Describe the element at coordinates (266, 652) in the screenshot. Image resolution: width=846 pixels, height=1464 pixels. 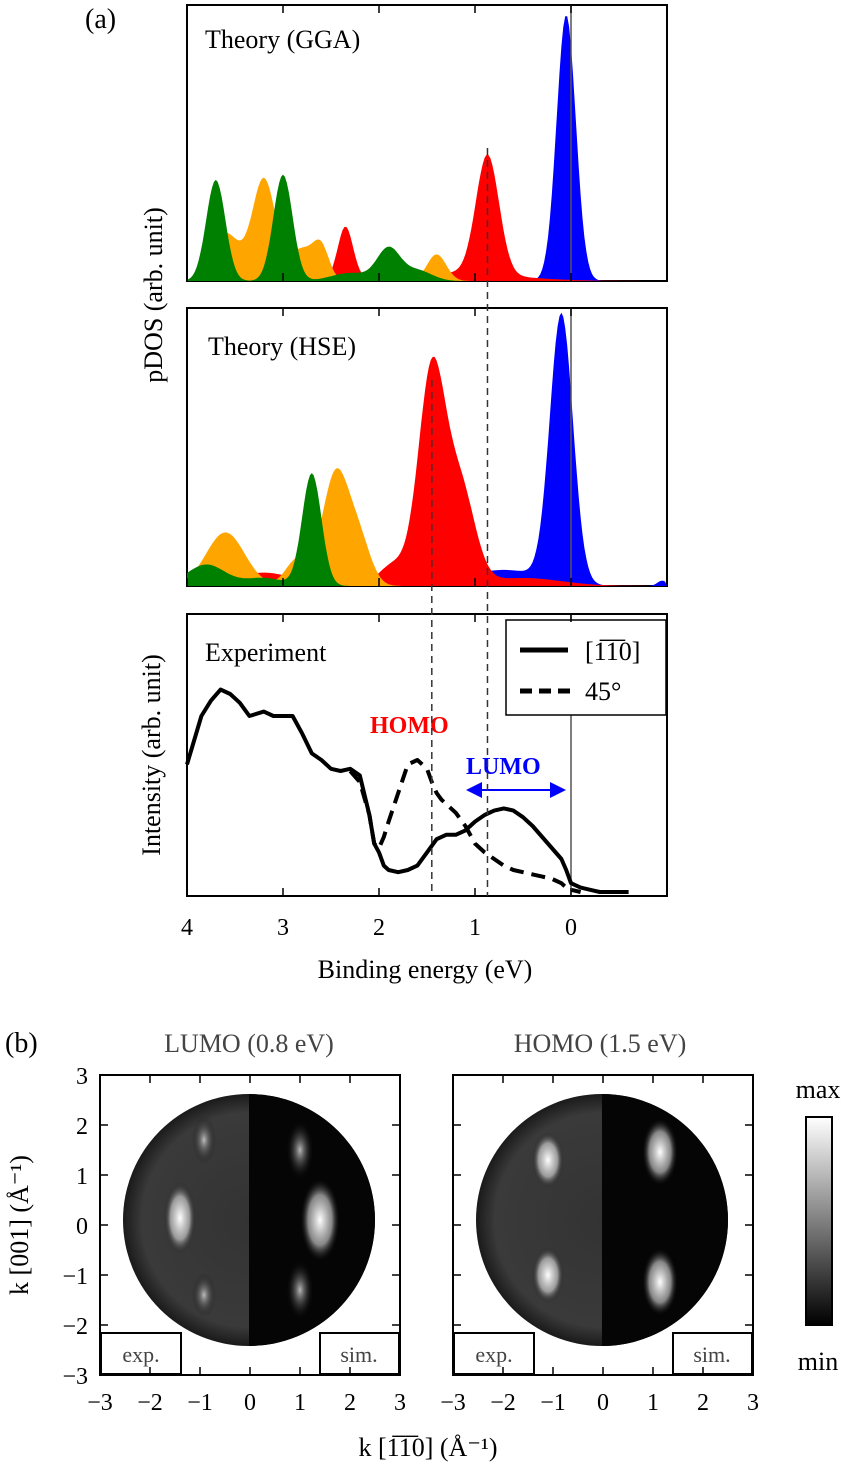
I see `exp-title: Experiment` at that location.